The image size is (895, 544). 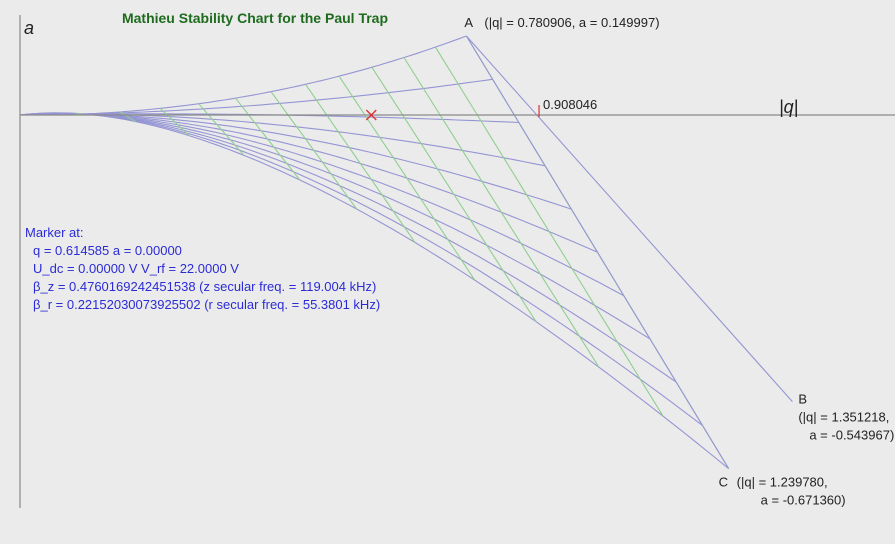 What do you see at coordinates (468, 22) in the screenshot?
I see `vertex-a-letter: A` at bounding box center [468, 22].